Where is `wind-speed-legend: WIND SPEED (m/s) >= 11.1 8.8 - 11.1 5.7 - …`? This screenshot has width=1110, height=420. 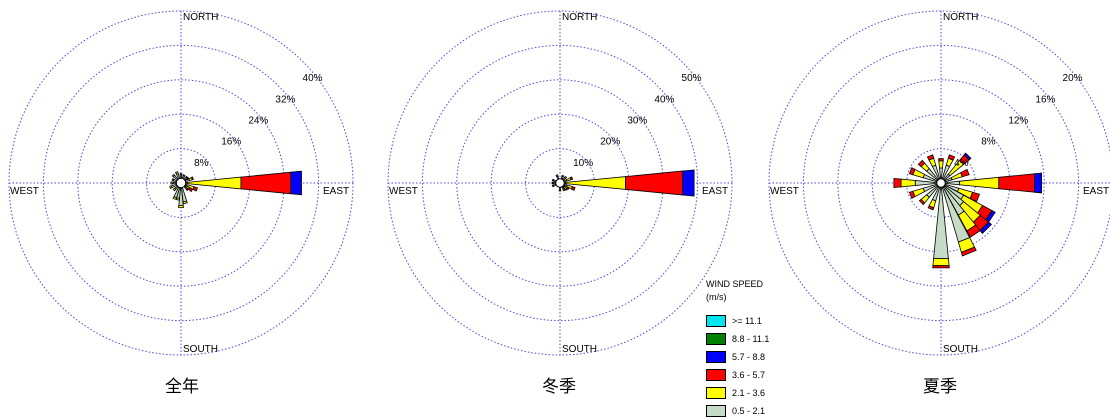 wind-speed-legend: WIND SPEED (m/s) >= 11.1 8.8 - 11.1 5.7 - … is located at coordinates (766, 349).